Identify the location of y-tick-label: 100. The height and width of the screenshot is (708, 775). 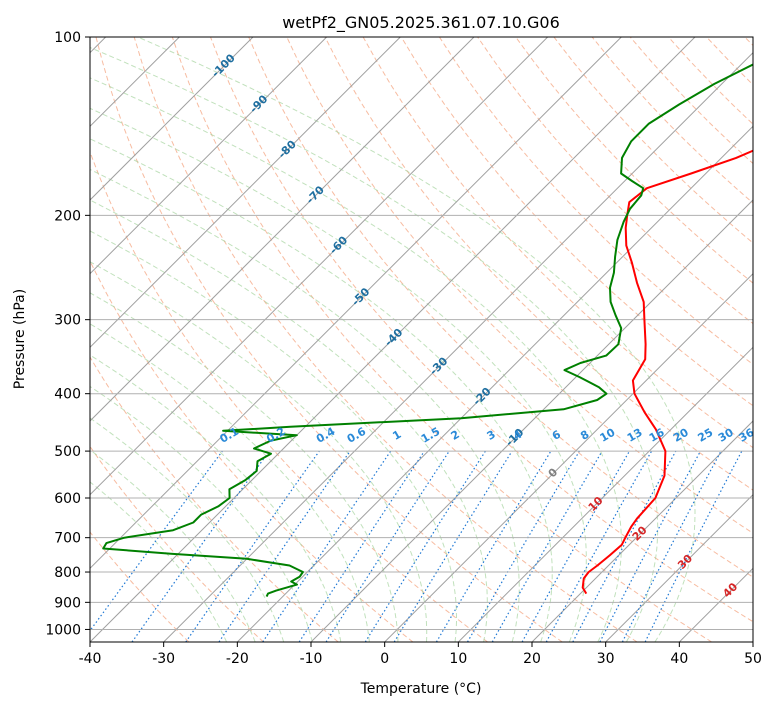
(67, 38).